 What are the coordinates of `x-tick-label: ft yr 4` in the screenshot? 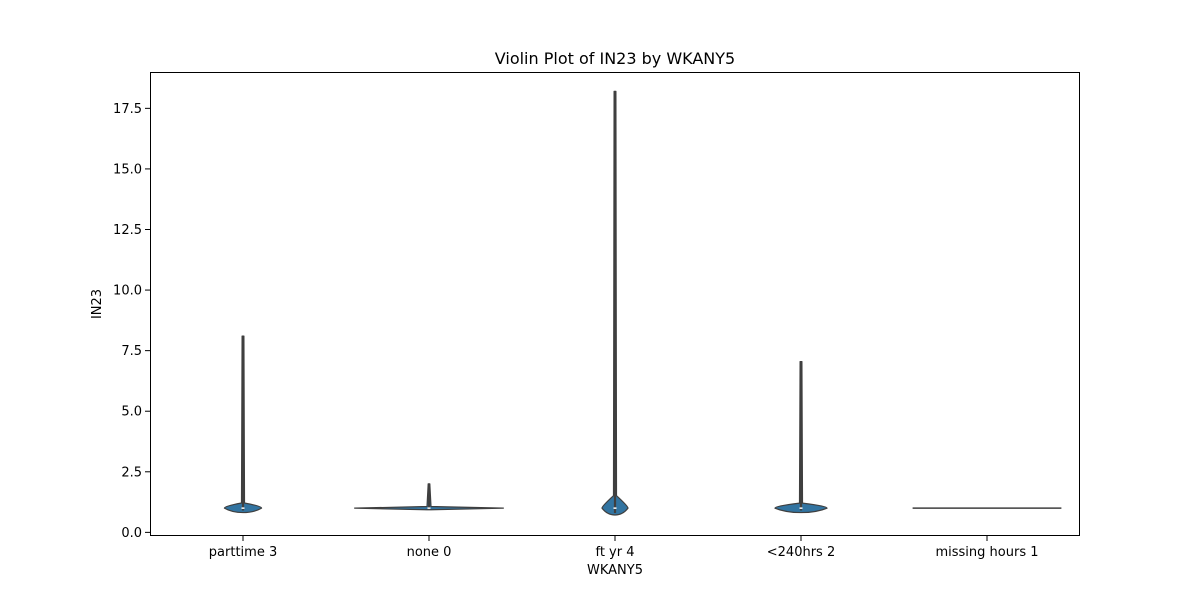 It's located at (614, 552).